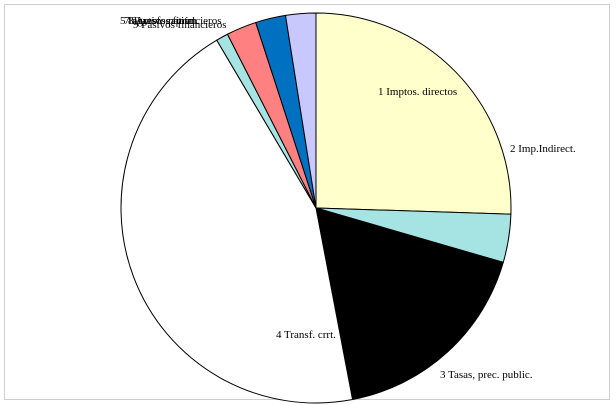 This screenshot has width=616, height=405. I want to click on slice-label: 8 Activos financieros, so click(174, 21).